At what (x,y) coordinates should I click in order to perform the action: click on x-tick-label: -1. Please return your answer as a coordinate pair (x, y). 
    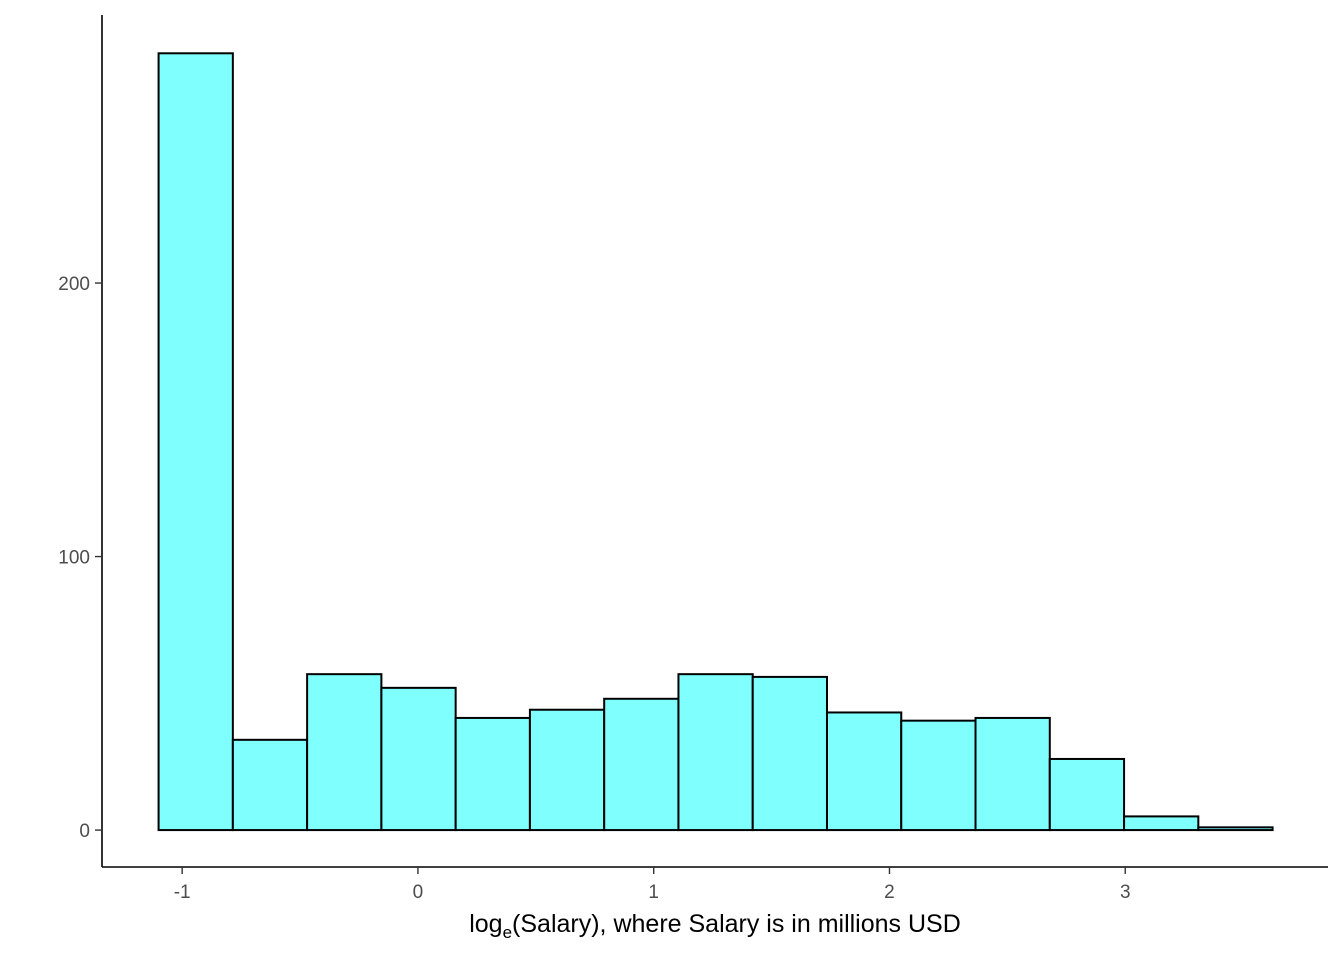
    Looking at the image, I should click on (182, 892).